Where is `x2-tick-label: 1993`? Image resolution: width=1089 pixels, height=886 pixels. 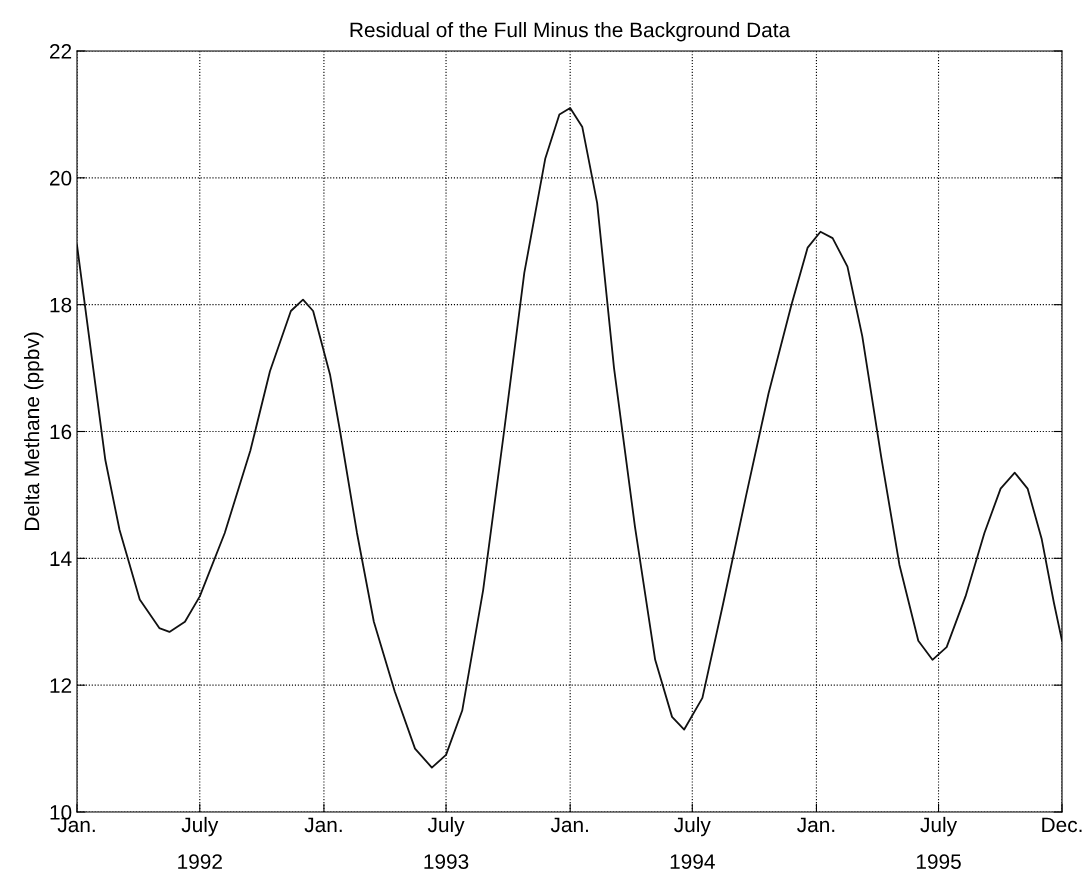
x2-tick-label: 1993 is located at coordinates (446, 861).